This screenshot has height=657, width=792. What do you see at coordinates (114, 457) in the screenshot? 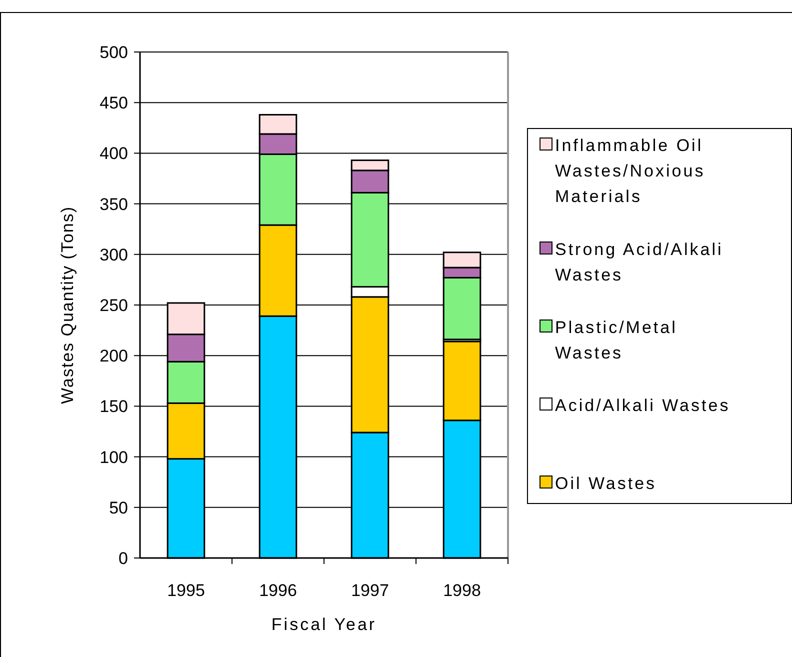
I see `y-tick-label: 100` at bounding box center [114, 457].